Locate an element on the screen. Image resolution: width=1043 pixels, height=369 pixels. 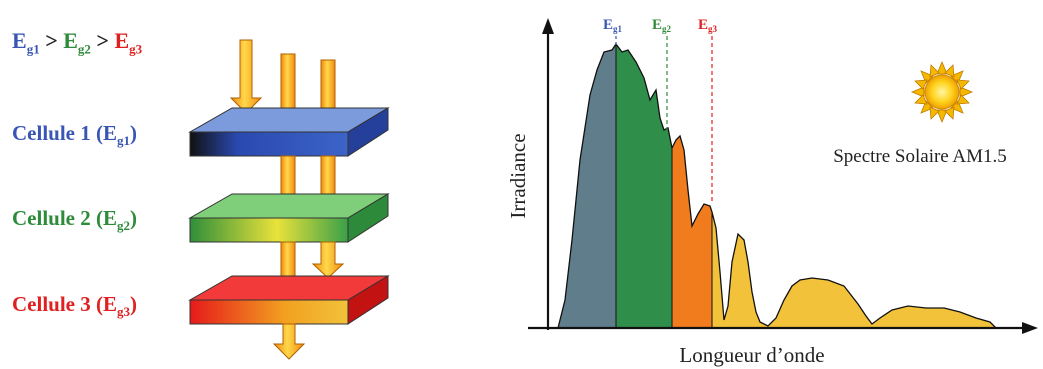
cell-2-plate is located at coordinates (289, 218).